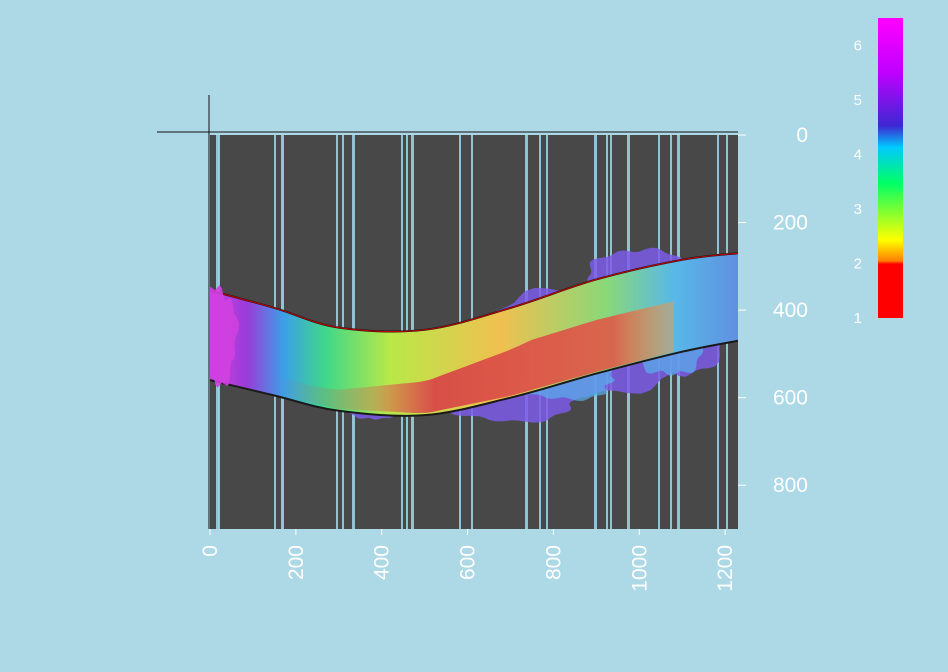  I want to click on y-axis: 0 200 400 600 800, so click(773, 310).